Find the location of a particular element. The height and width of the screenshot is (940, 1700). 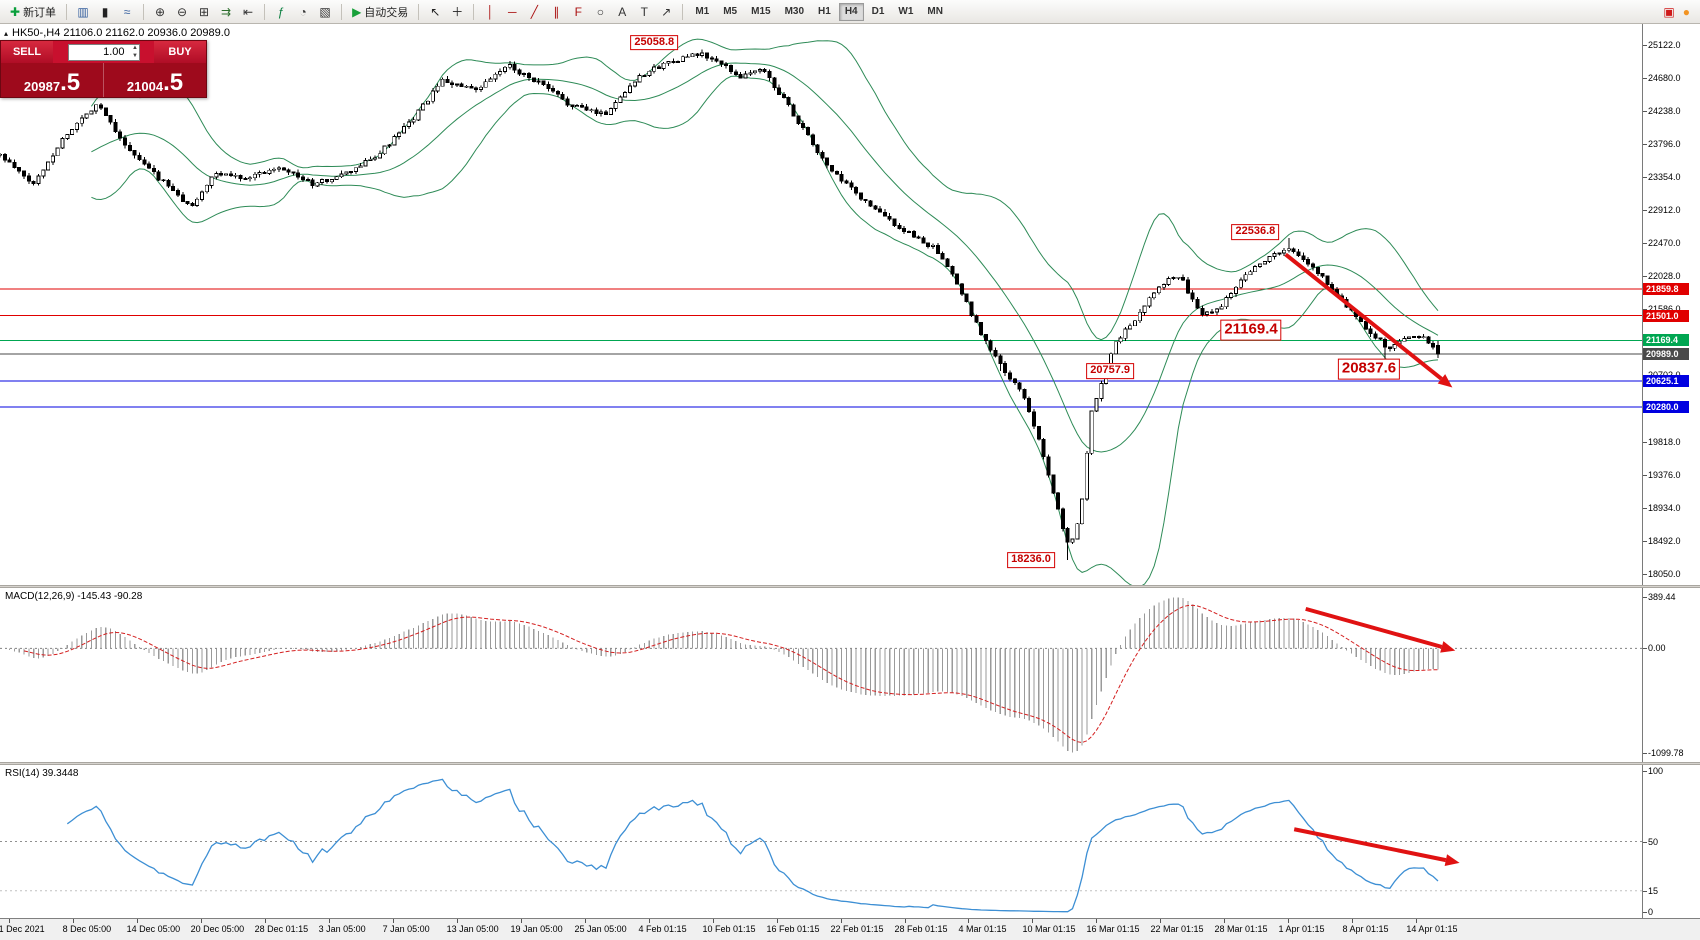

bar-chart-button: ▥ is located at coordinates (83, 12).